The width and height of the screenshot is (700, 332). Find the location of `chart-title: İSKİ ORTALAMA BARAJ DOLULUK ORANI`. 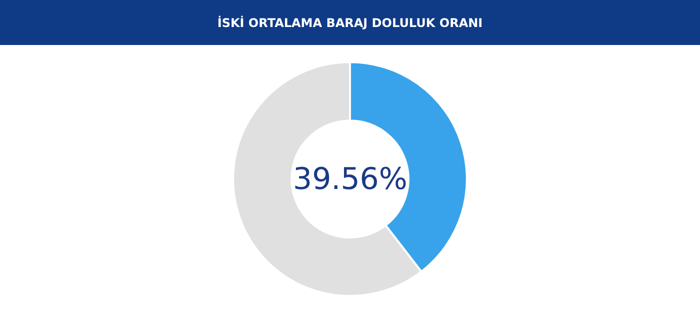

chart-title: İSKİ ORTALAMA BARAJ DOLULUK ORANI is located at coordinates (350, 22).